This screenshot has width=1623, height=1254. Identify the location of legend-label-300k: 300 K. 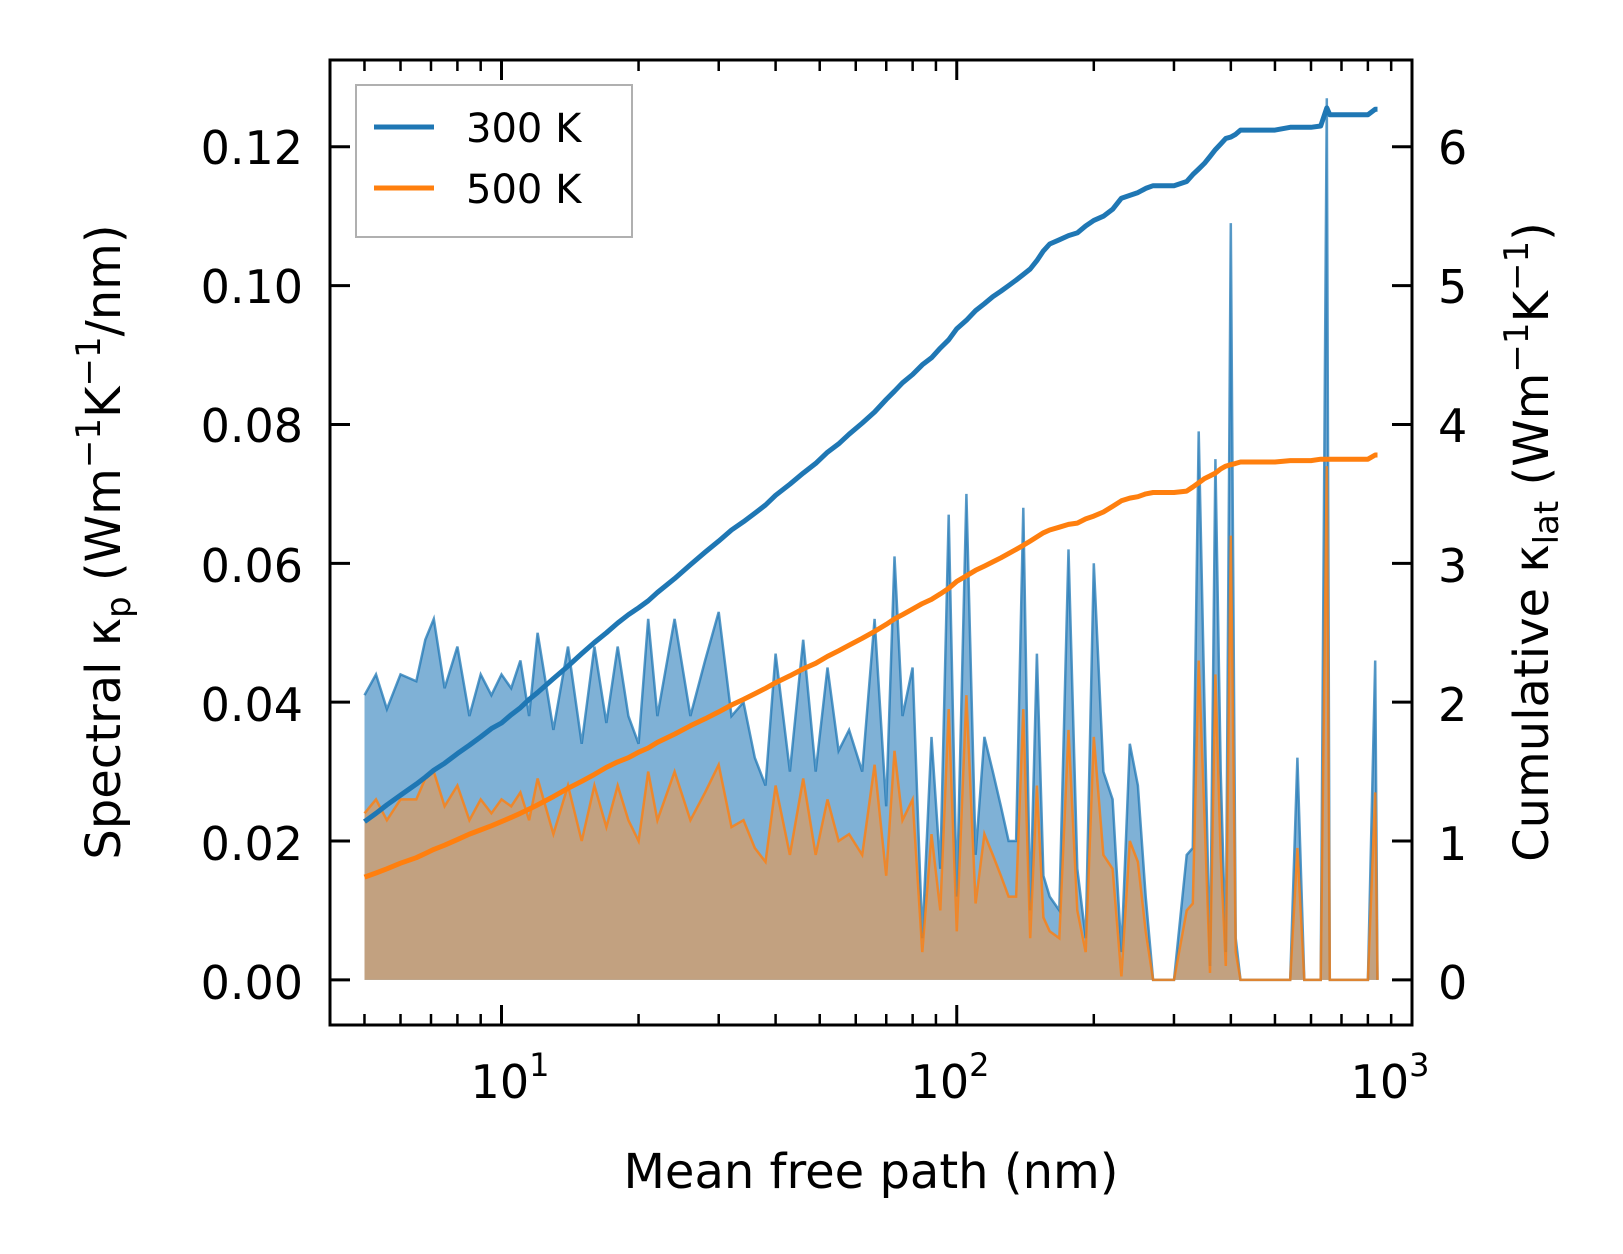
(524, 129).